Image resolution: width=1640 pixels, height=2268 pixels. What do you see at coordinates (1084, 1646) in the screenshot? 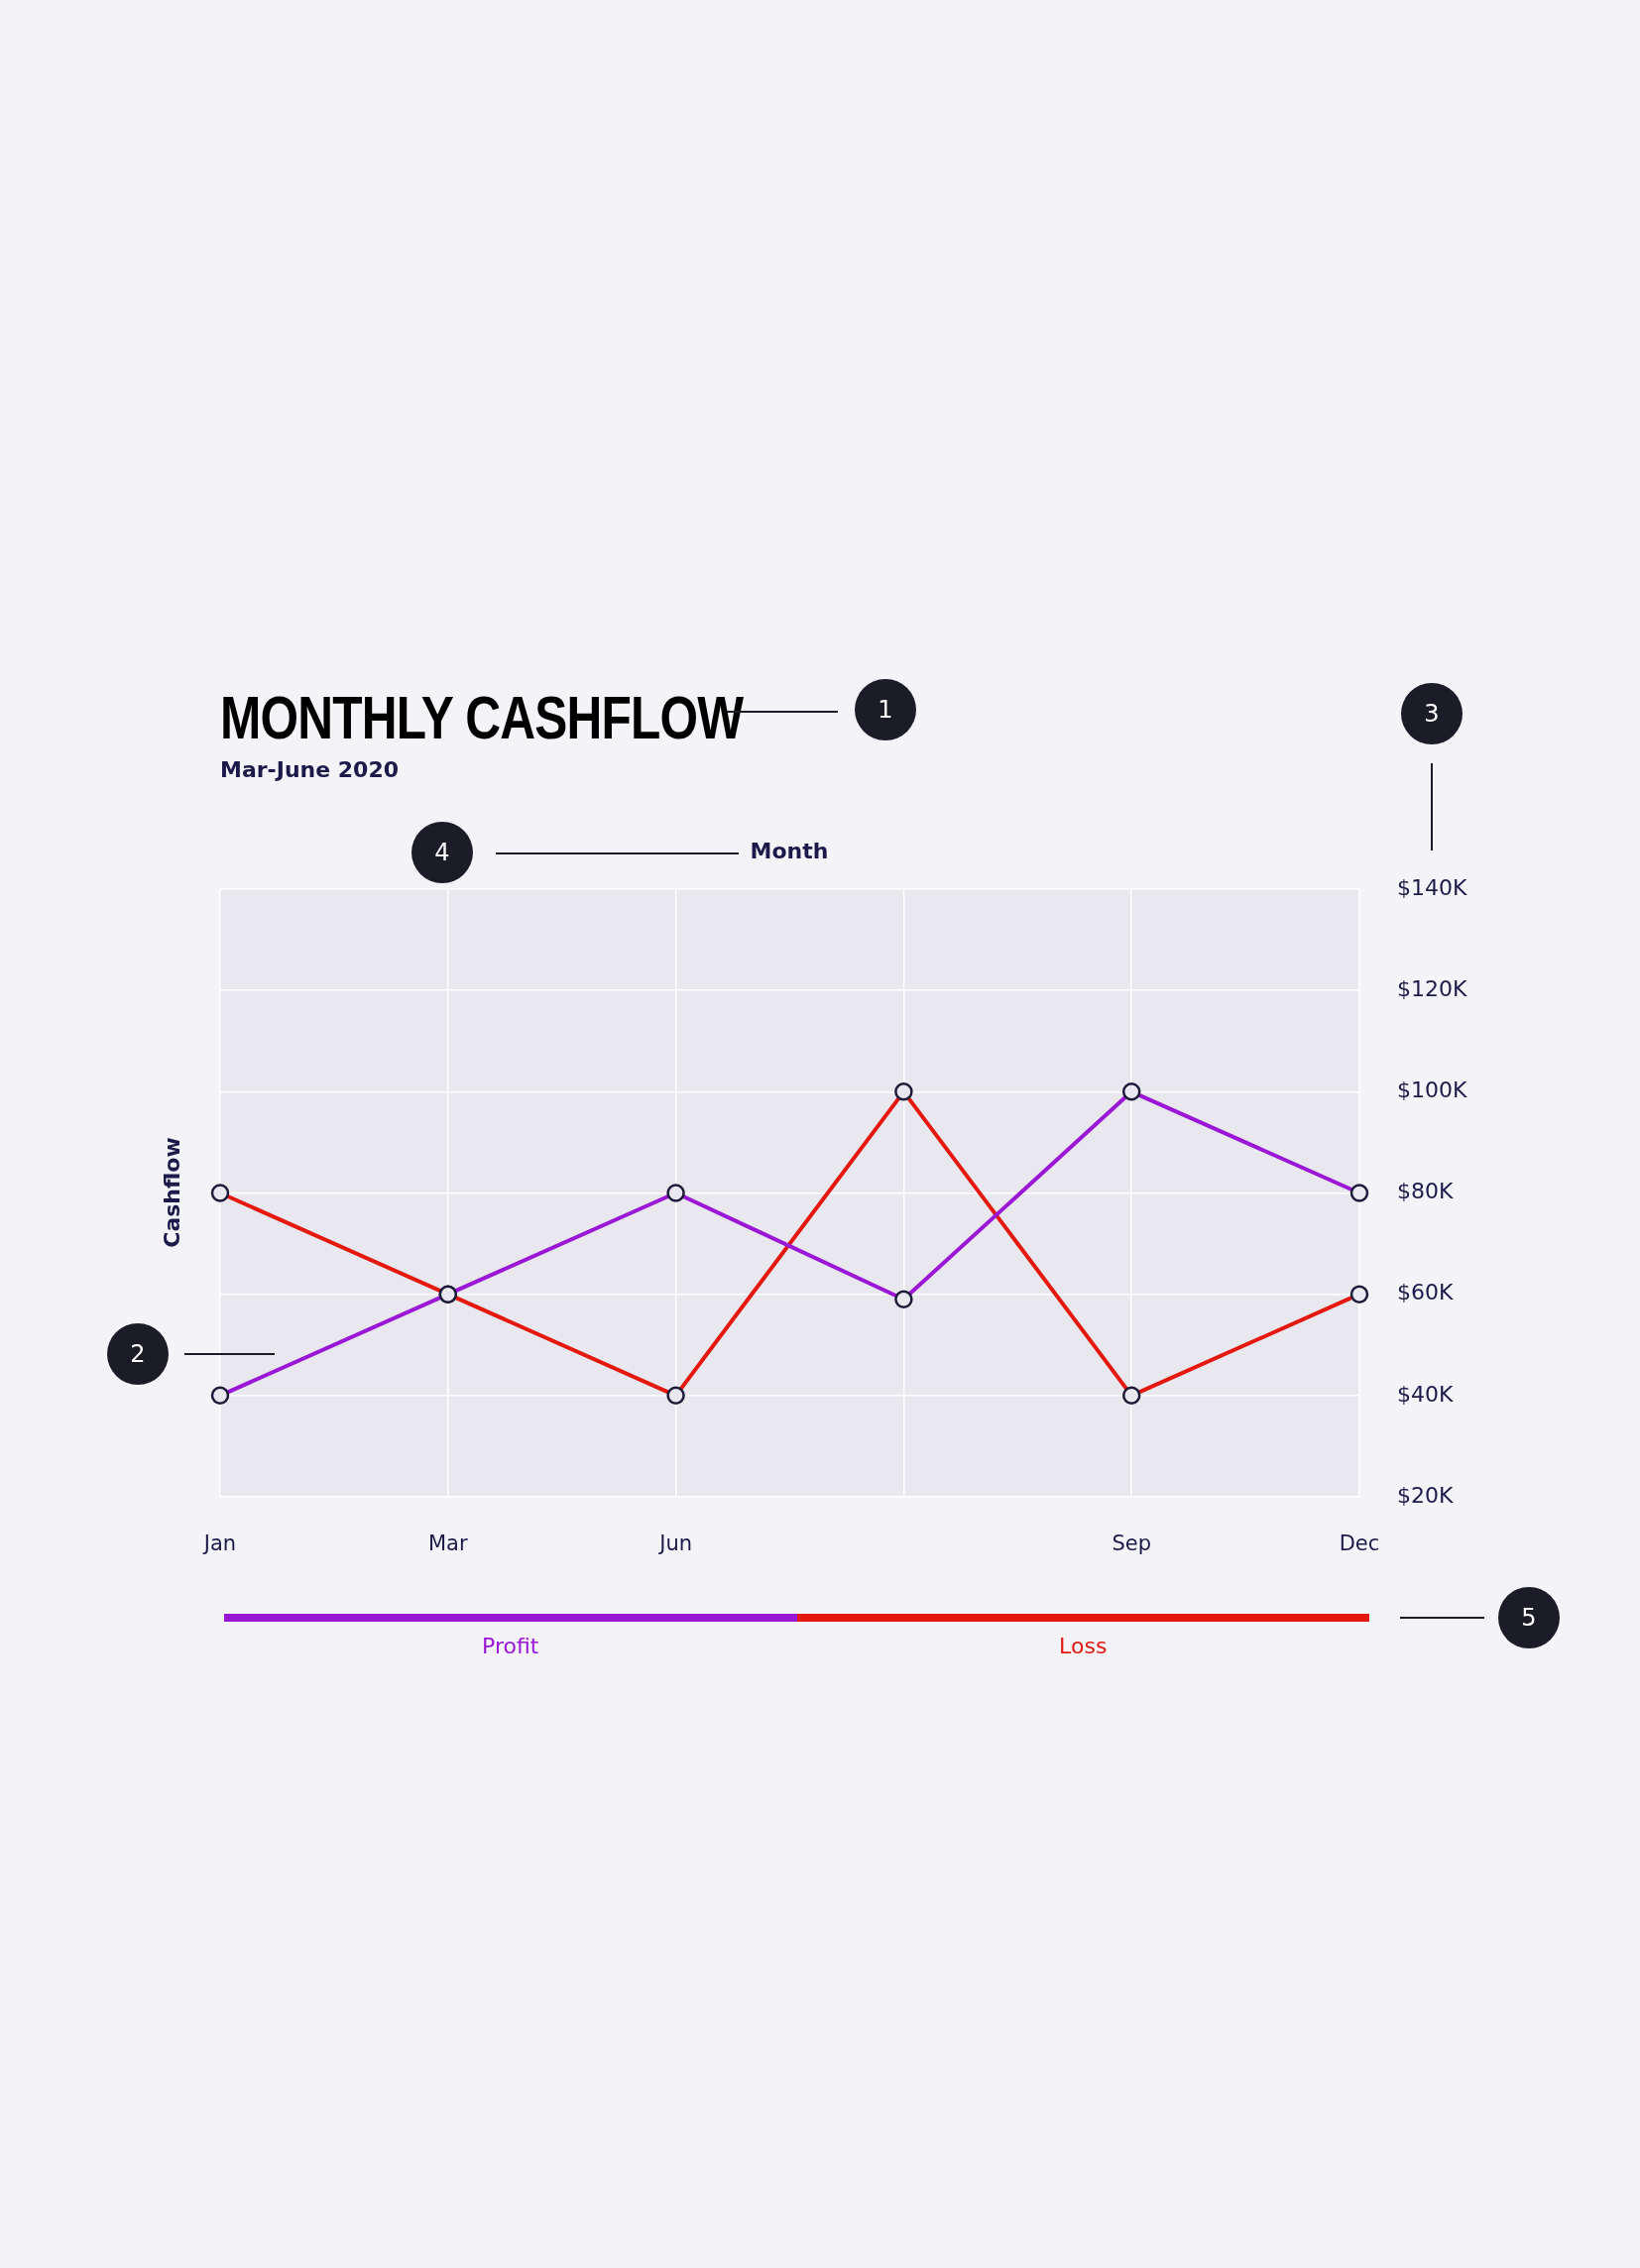
I see `text: Loss` at bounding box center [1084, 1646].